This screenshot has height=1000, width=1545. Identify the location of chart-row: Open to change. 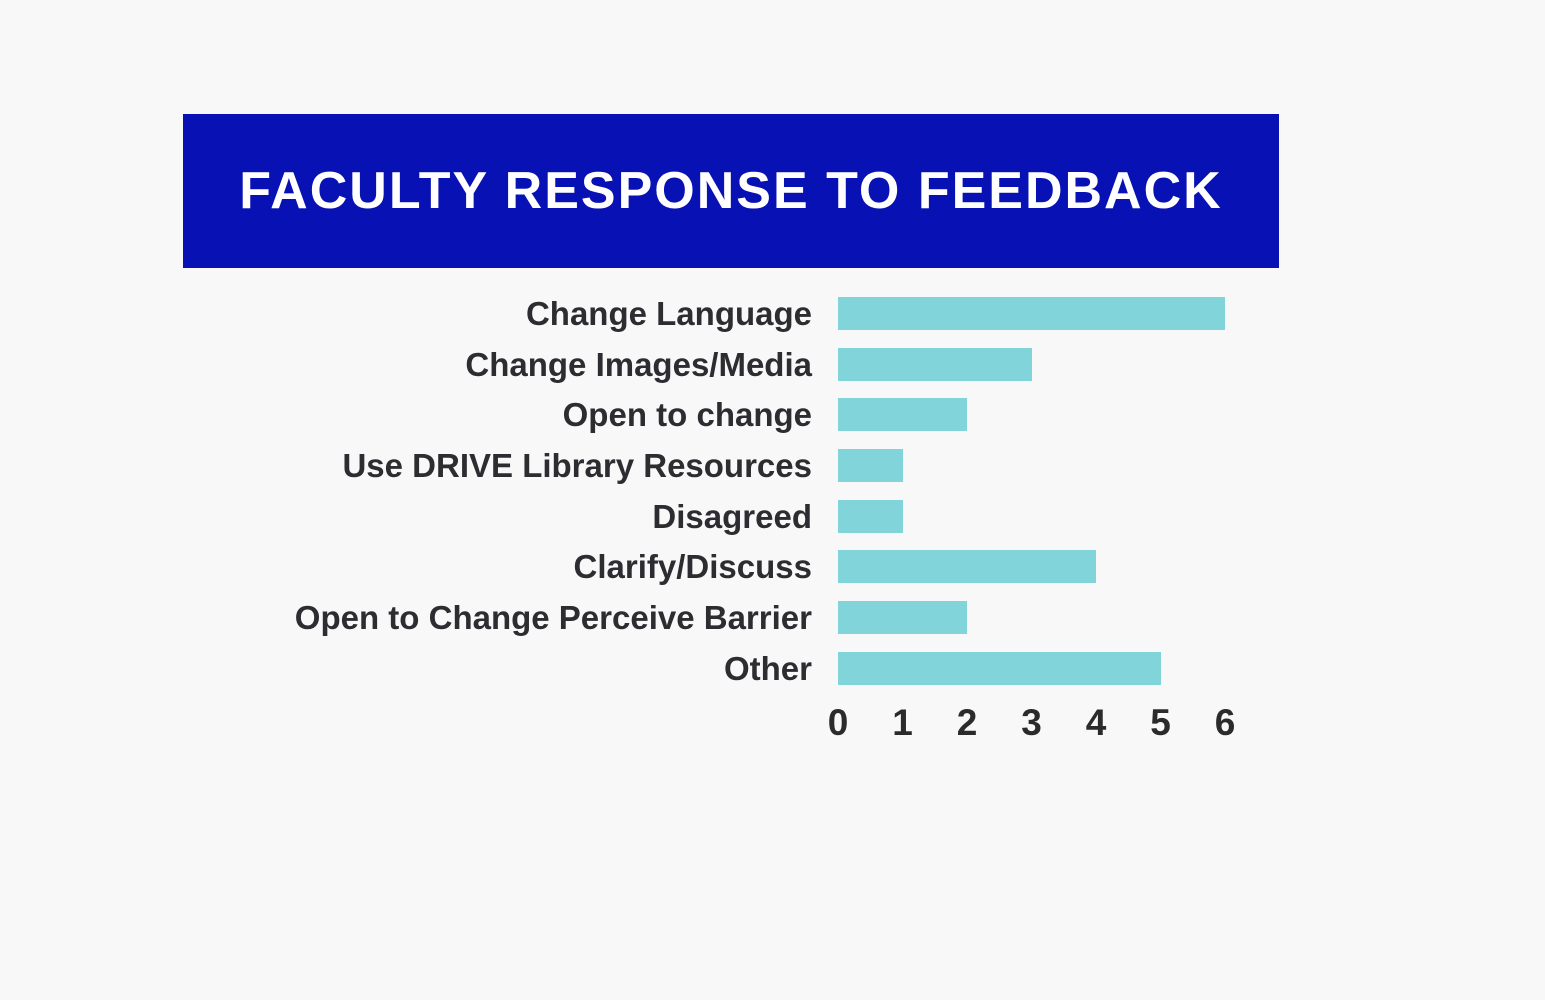
(763, 414).